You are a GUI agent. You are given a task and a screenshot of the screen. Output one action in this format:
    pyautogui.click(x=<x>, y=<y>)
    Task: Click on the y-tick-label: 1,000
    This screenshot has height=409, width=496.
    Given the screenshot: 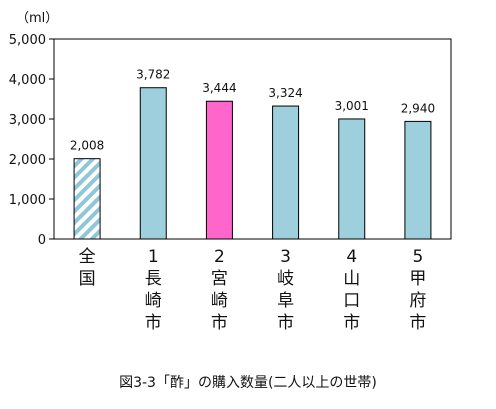 What is the action you would take?
    pyautogui.click(x=27, y=200)
    